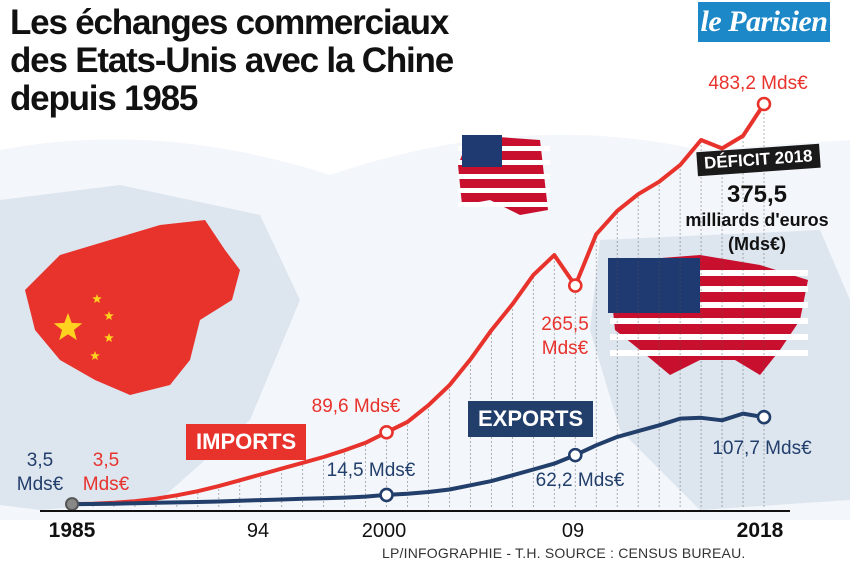 This screenshot has width=850, height=566. Describe the element at coordinates (565, 336) in the screenshot. I see `data-label-imports-2009: 265,5 Mds€` at that location.